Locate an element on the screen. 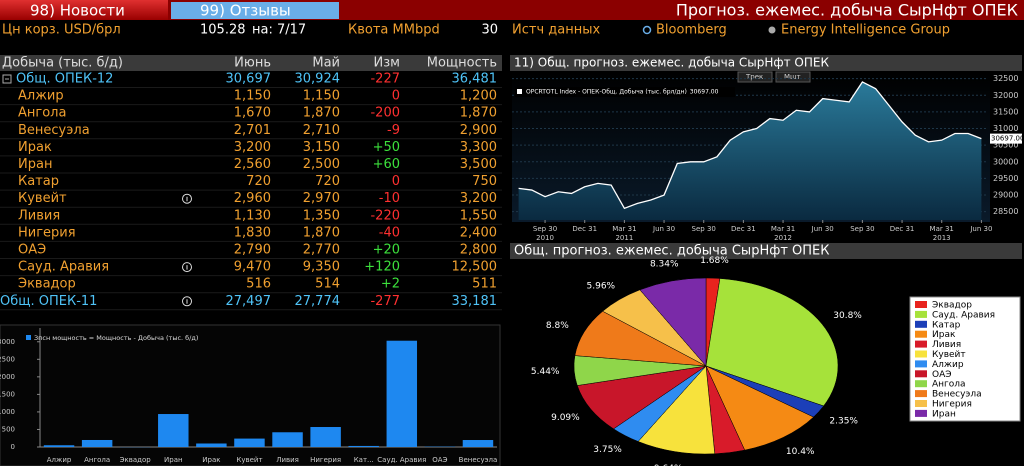 The height and width of the screenshot is (466, 1024). table-cell: 12,500 is located at coordinates (475, 267).